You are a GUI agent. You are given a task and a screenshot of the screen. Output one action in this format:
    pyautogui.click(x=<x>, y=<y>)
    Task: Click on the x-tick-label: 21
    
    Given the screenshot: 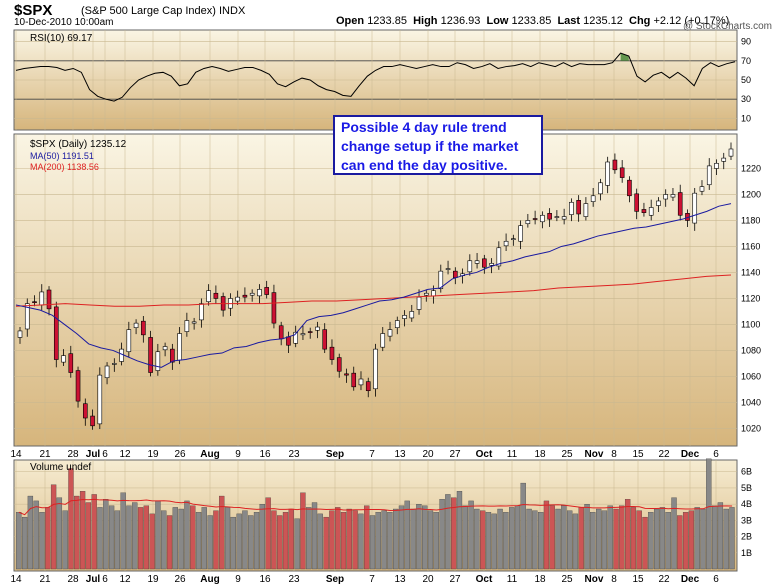 What is the action you would take?
    pyautogui.click(x=45, y=454)
    